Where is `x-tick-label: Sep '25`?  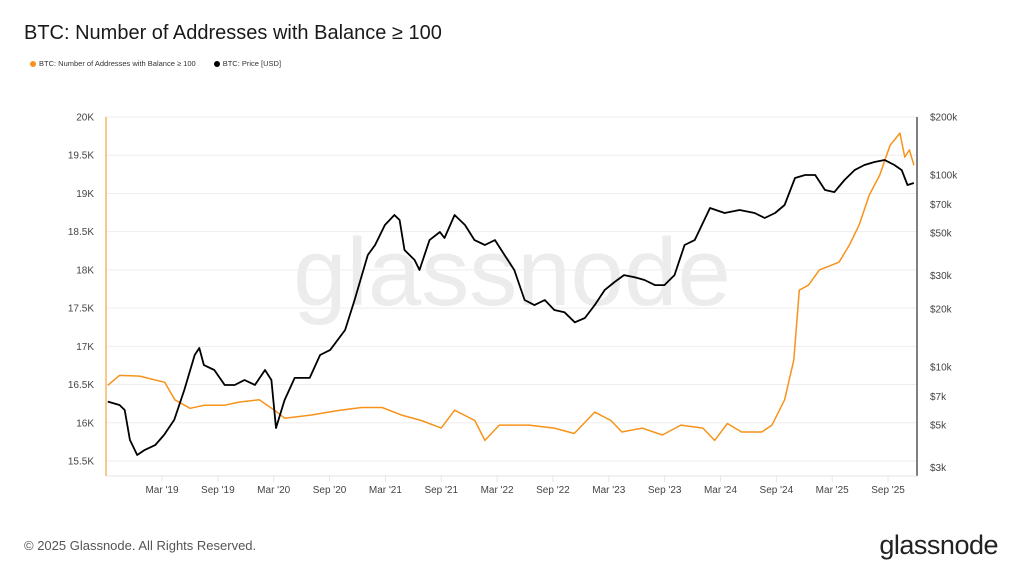 x-tick-label: Sep '25 is located at coordinates (888, 490).